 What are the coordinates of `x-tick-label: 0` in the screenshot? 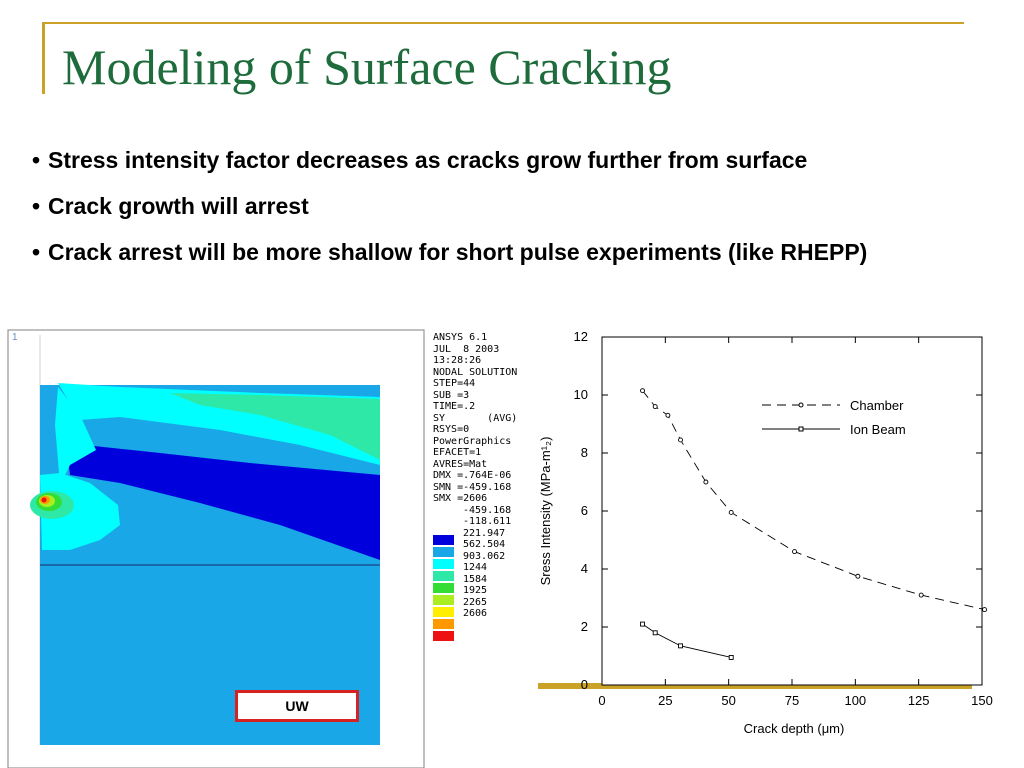 It's located at (601, 700).